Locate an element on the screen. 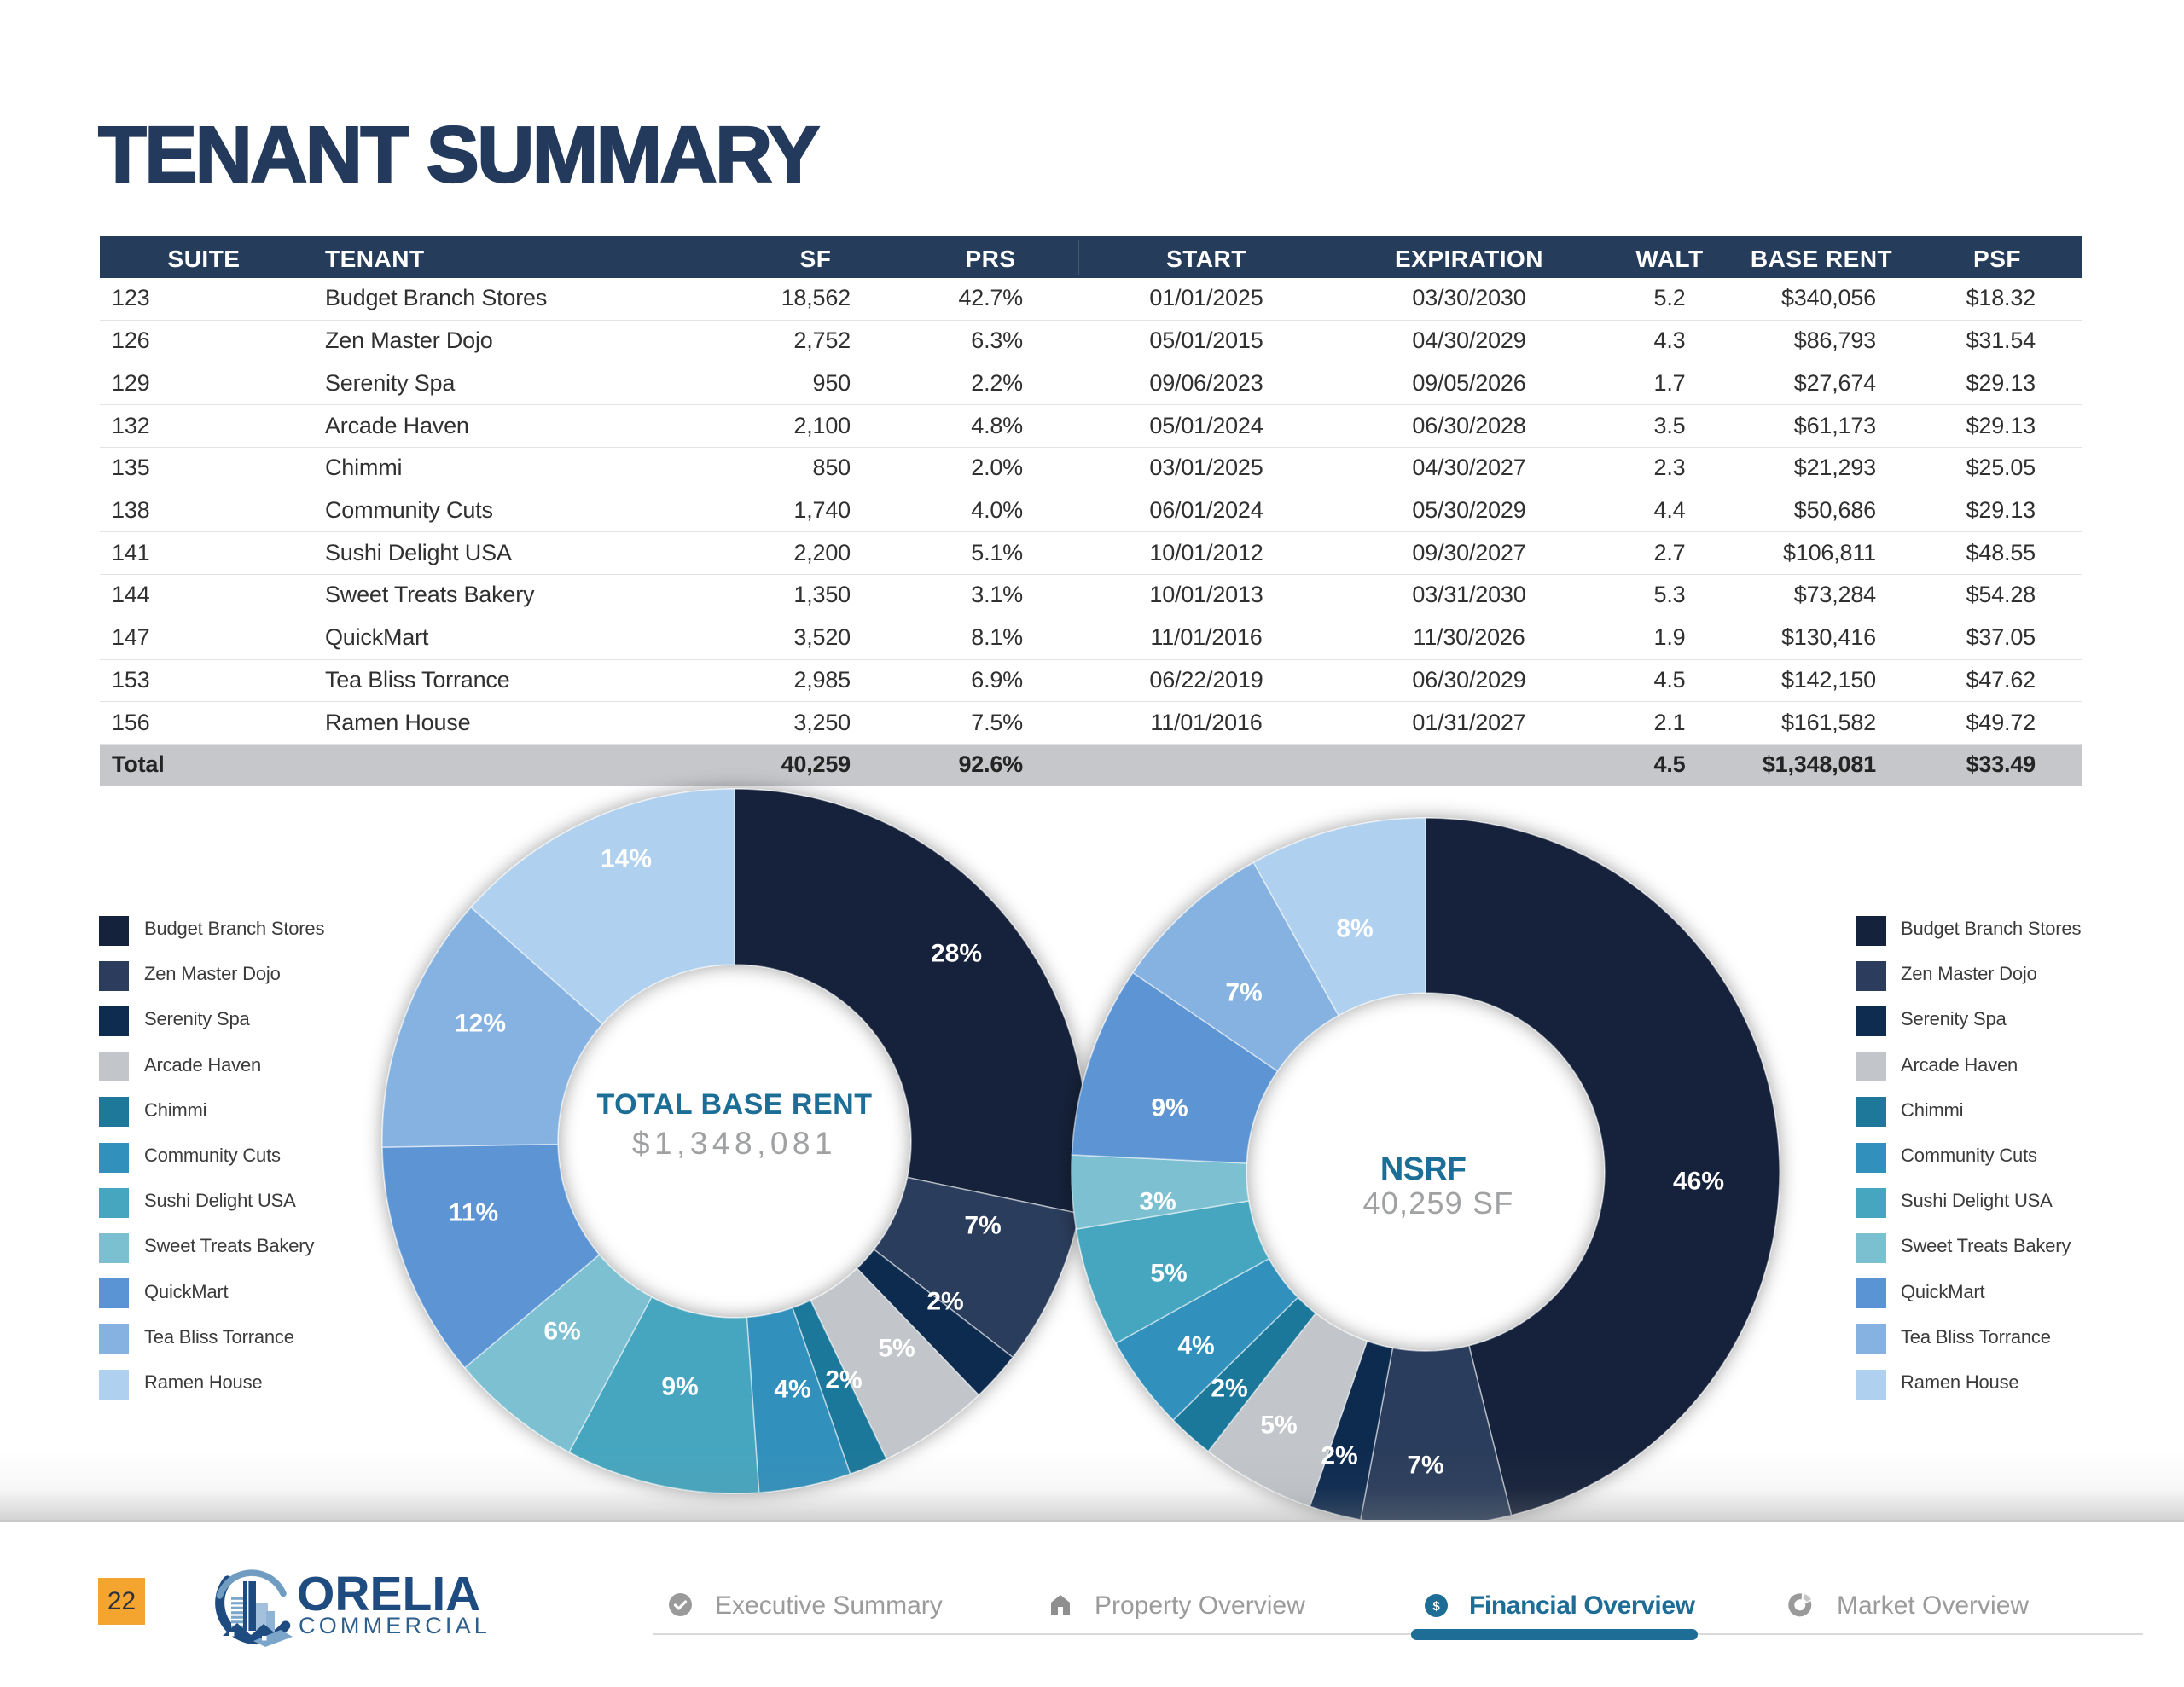 The image size is (2184, 1687). svg-text: 46% is located at coordinates (1699, 1182).